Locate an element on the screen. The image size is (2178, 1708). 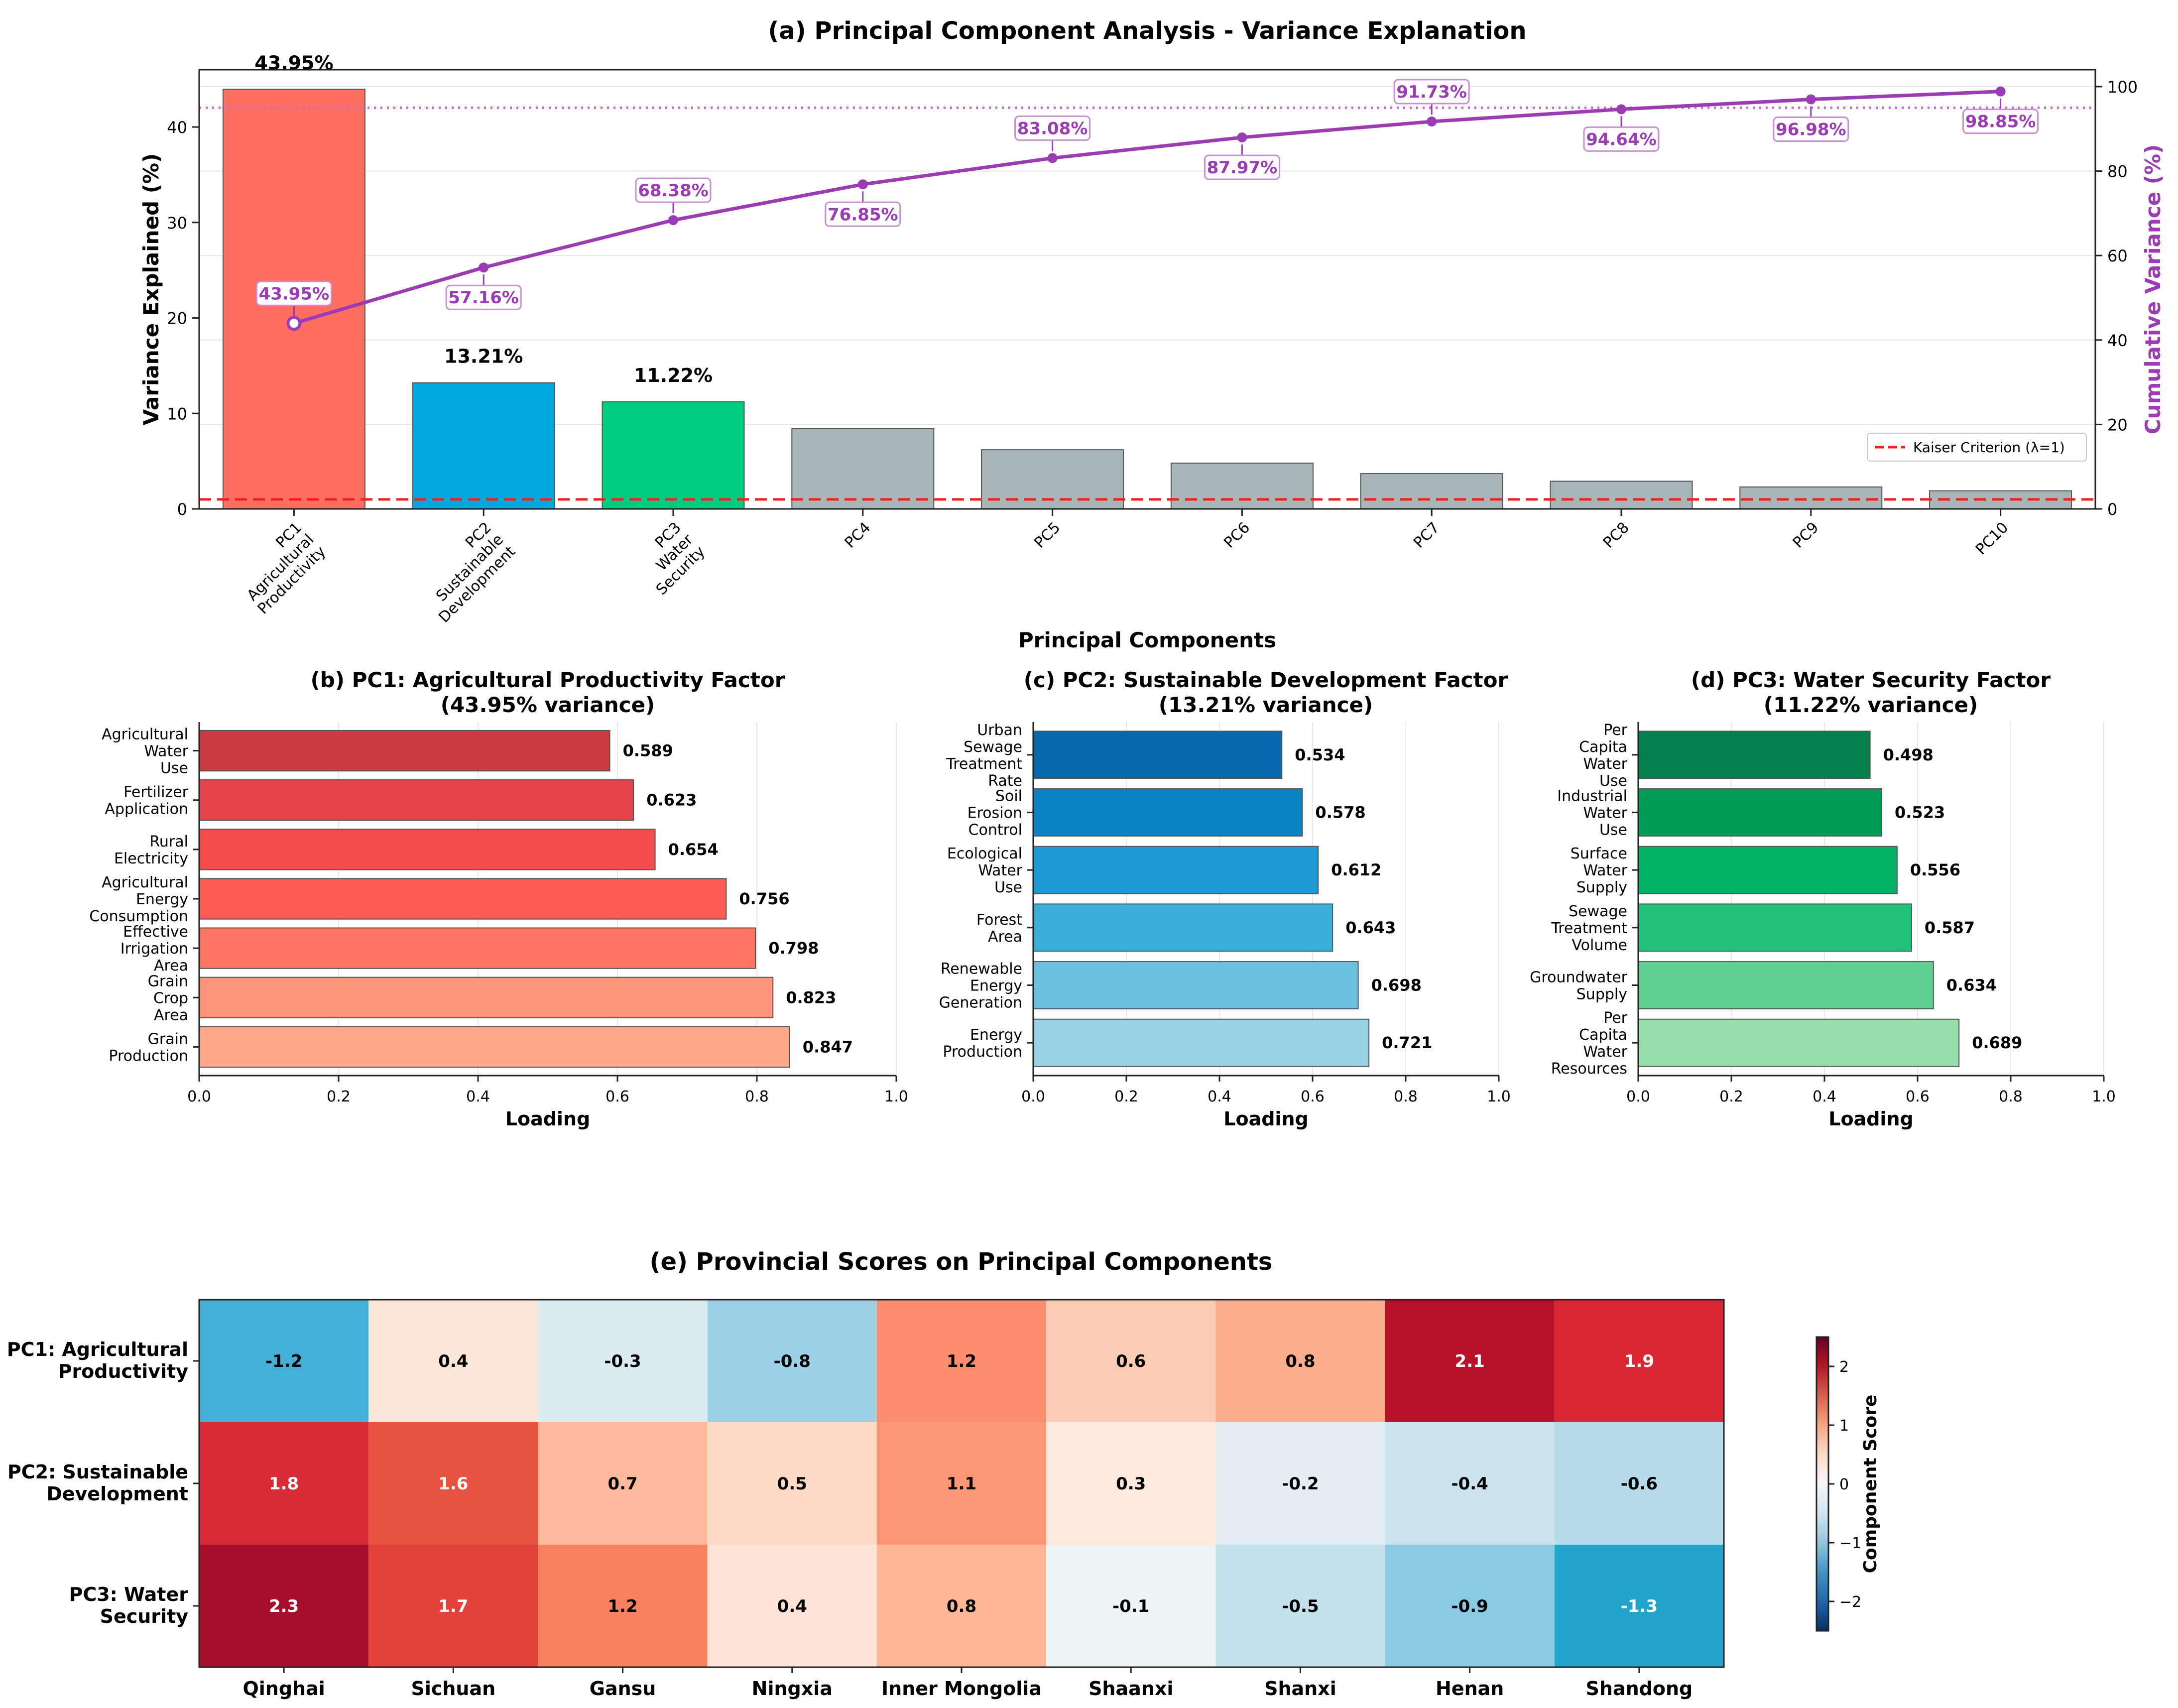
y-axis-label: Variance Explained (%) is located at coordinates (151, 289).